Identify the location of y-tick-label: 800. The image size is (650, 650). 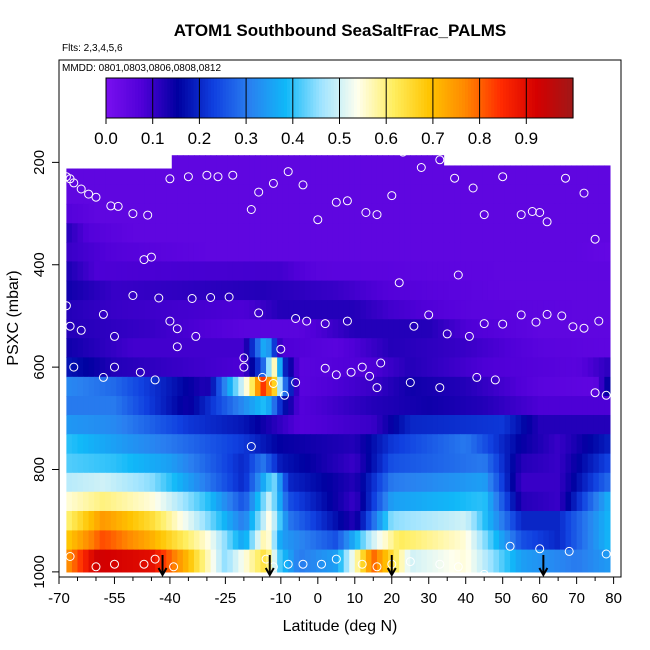
(39, 469).